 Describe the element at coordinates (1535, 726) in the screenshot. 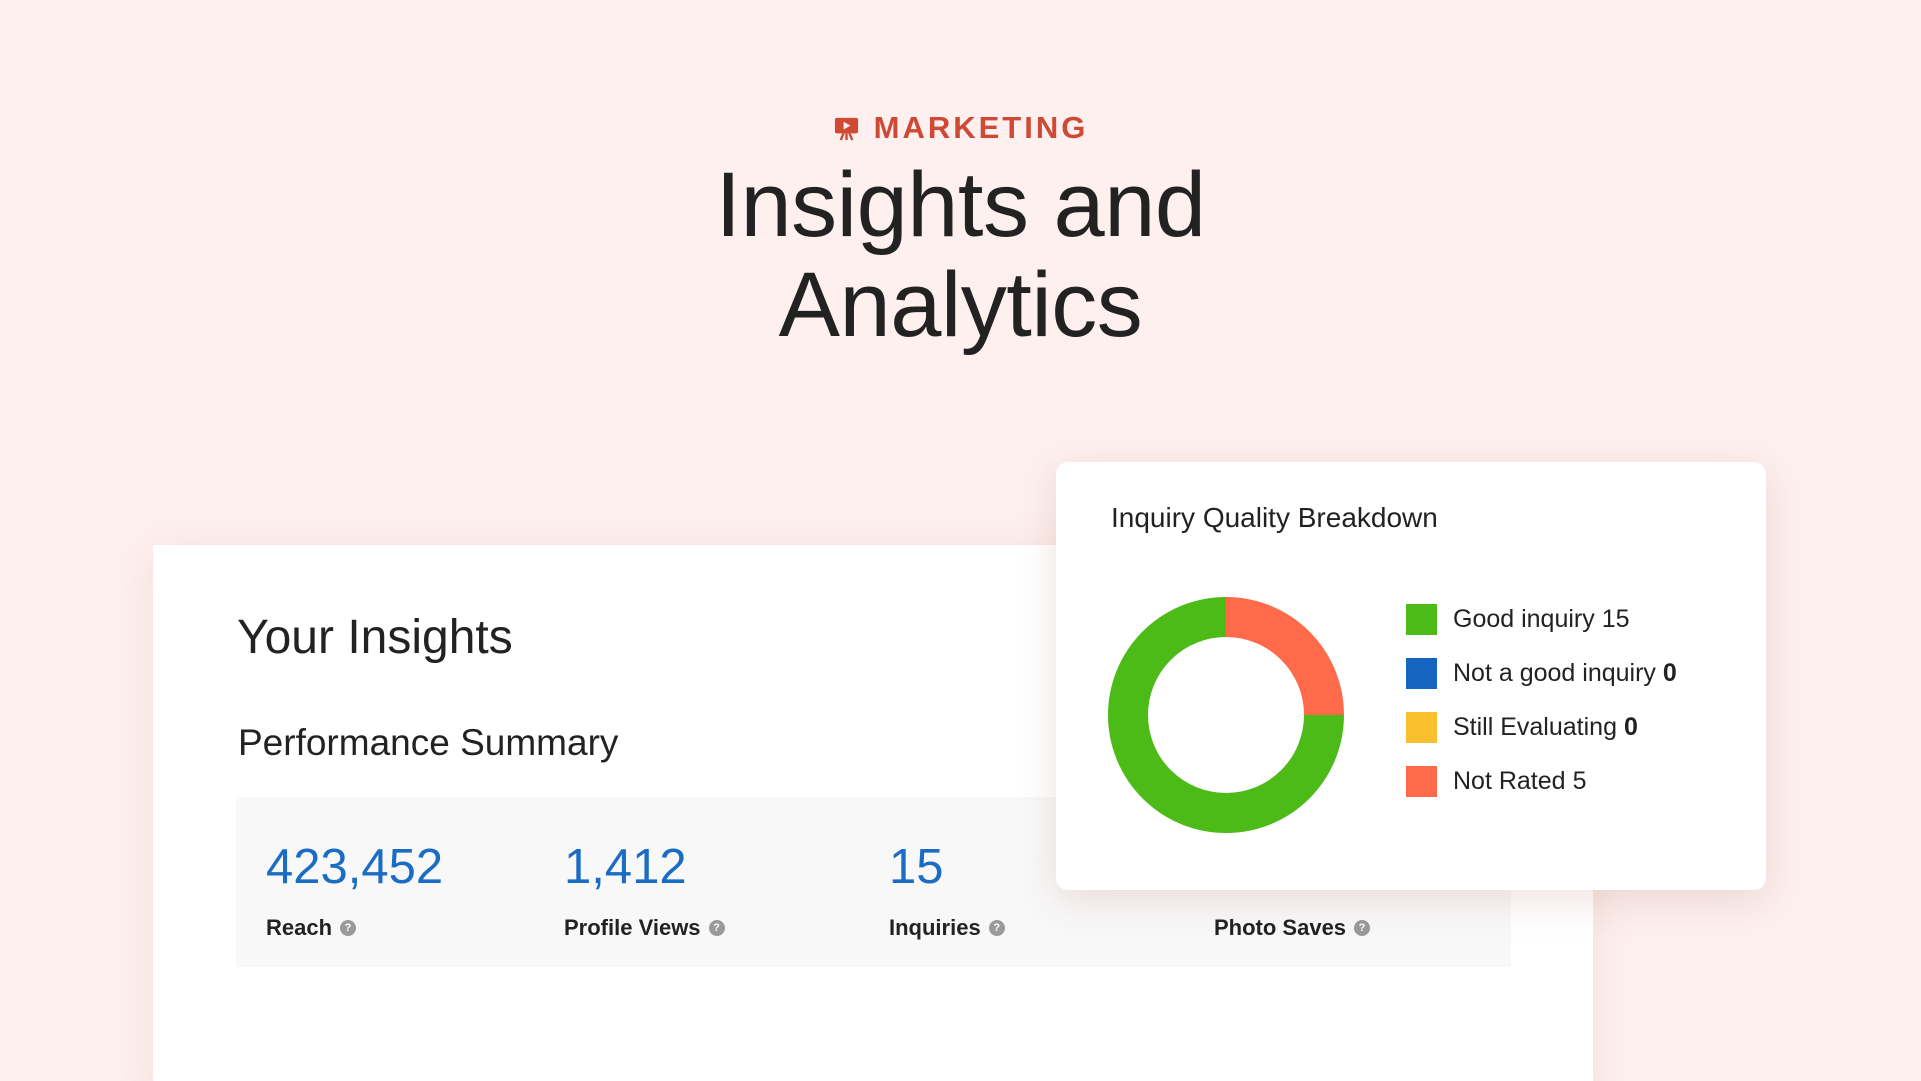

I see `legend-label: Still Evaluating` at that location.